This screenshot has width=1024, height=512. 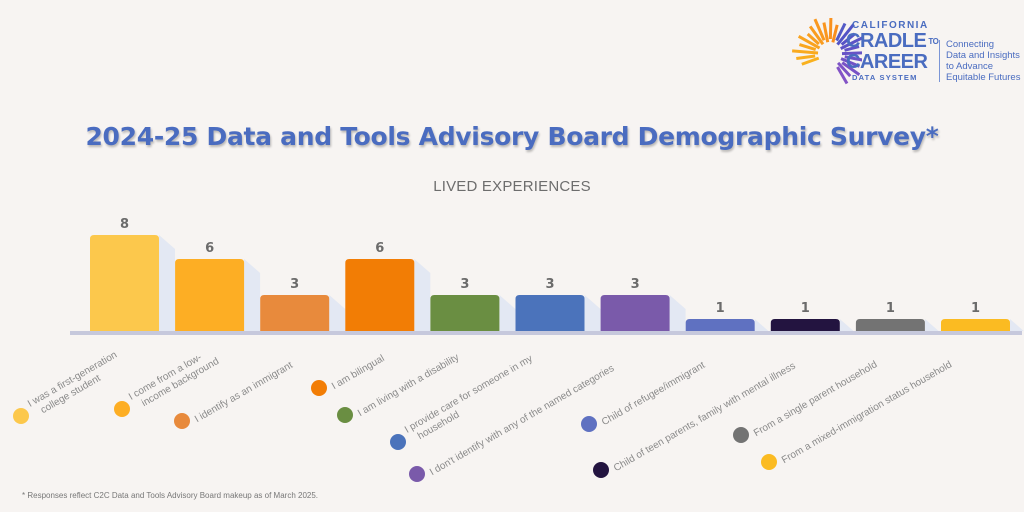 What do you see at coordinates (546, 333) in the screenshot?
I see `x-axis-baseline` at bounding box center [546, 333].